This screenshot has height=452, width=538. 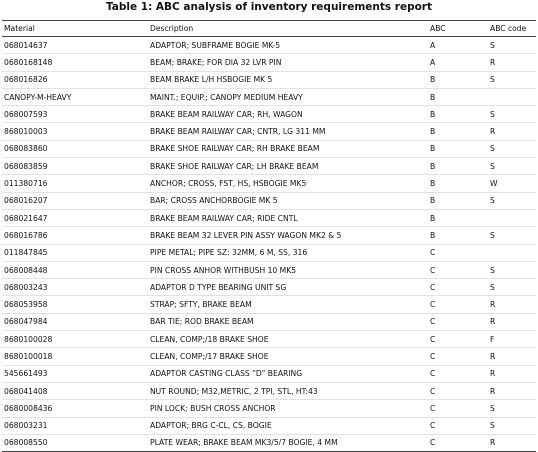 I want to click on header-row: Material Description ABC ABC code, so click(x=269, y=28).